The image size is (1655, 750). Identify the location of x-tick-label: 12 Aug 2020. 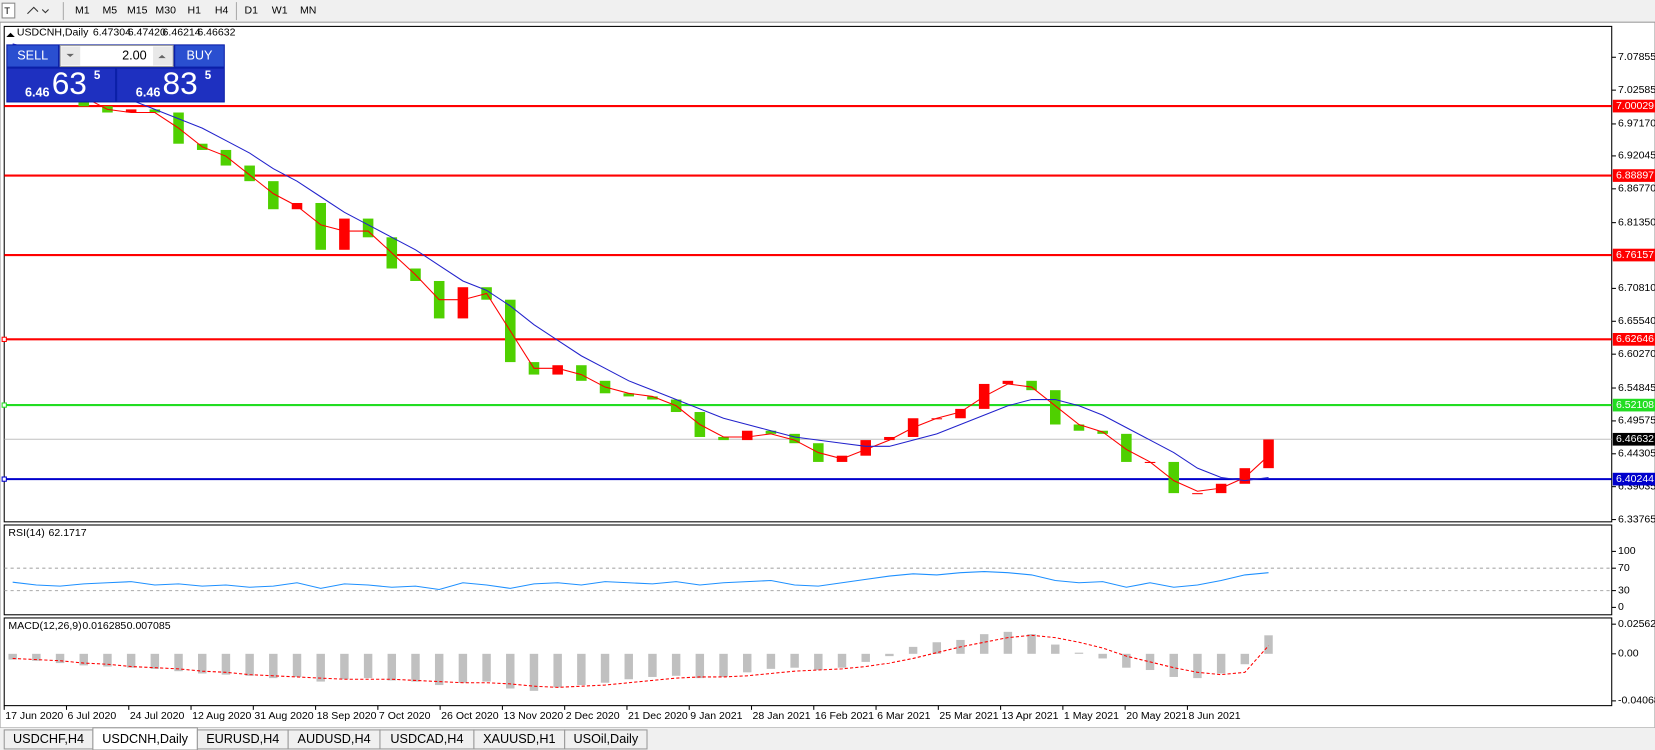
(221, 716).